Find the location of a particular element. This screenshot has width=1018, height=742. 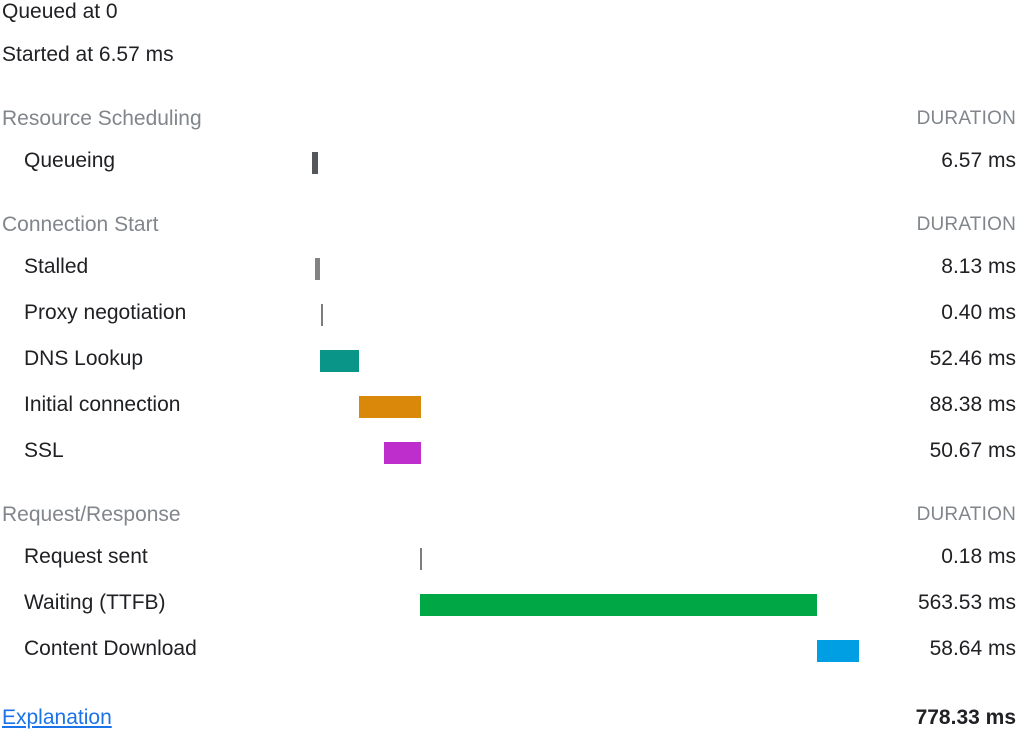

timing-row-label: Stalled is located at coordinates (56, 266).